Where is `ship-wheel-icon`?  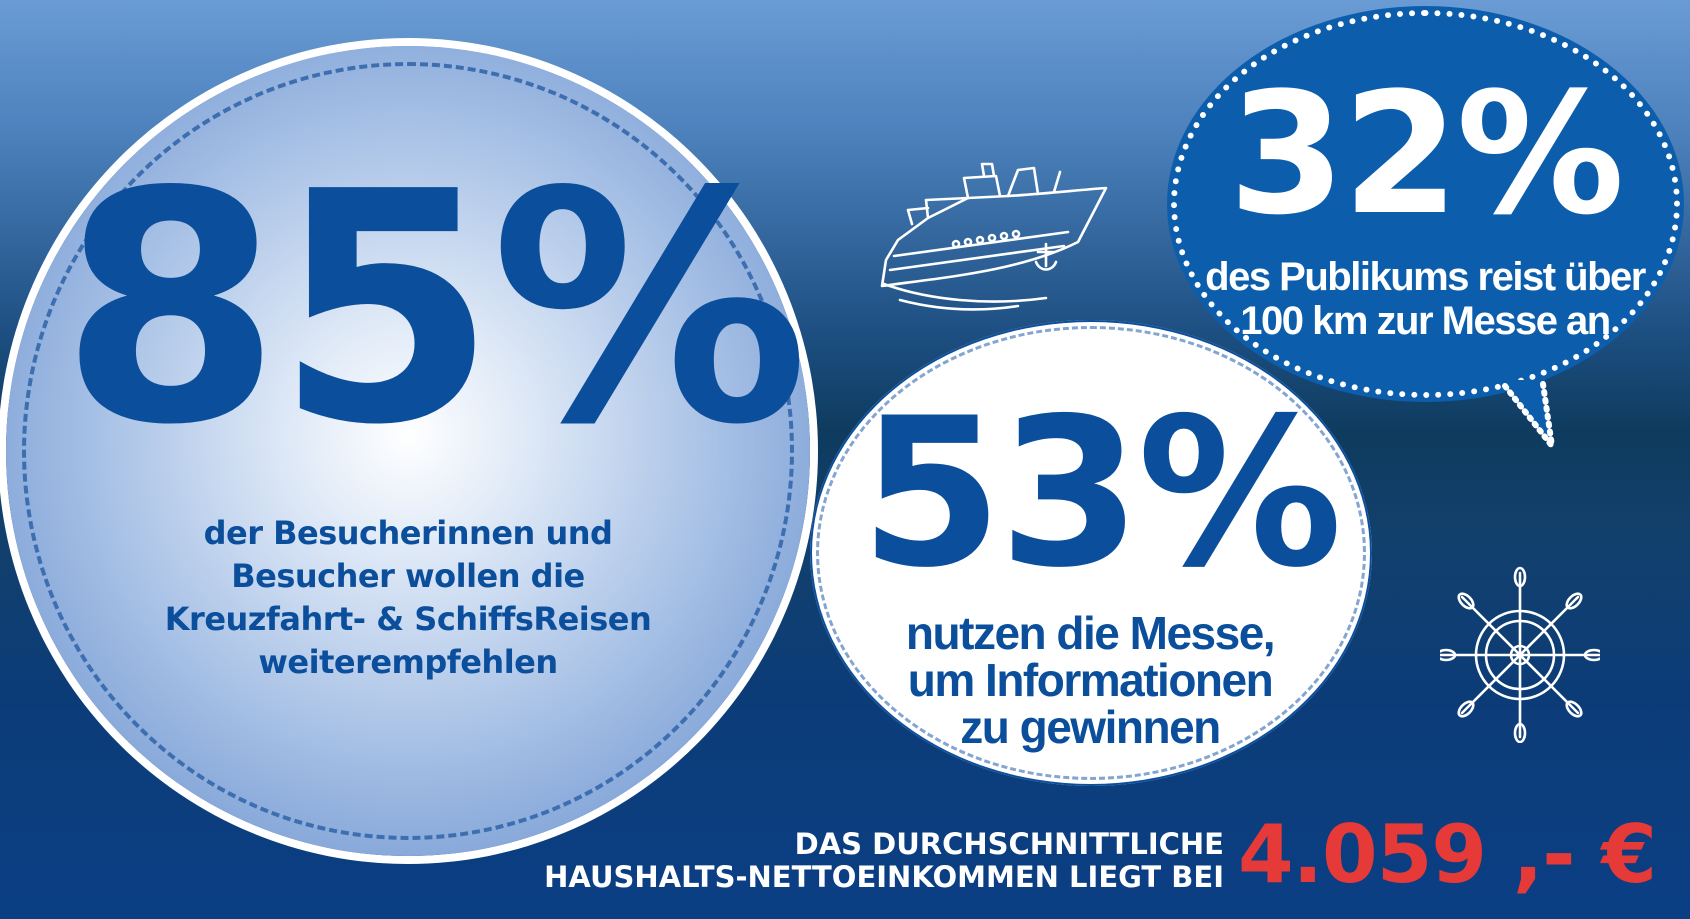 ship-wheel-icon is located at coordinates (1520, 654).